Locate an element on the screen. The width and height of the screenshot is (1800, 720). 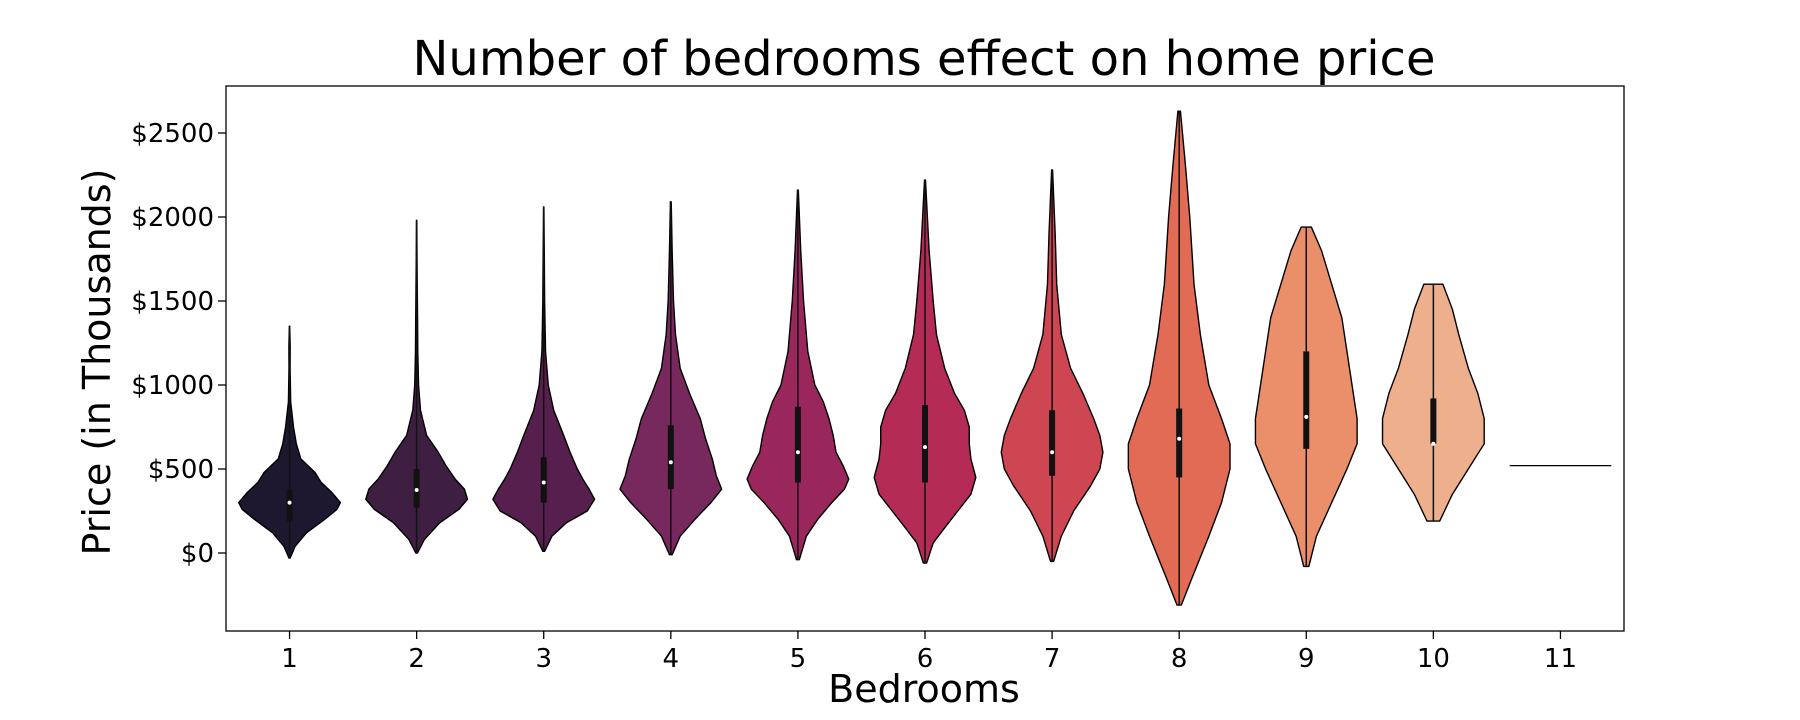
y-tick-label: $2500 is located at coordinates (172, 134).